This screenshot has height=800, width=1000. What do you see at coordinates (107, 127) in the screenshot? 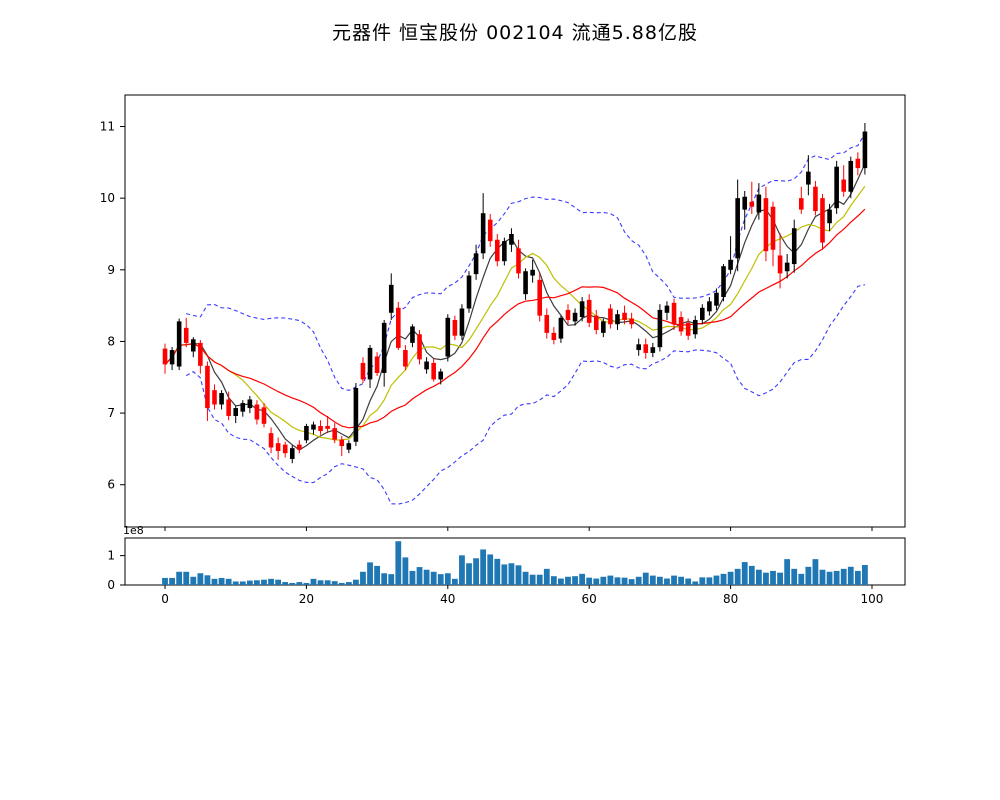
I see `price-y-tick-label: 11` at bounding box center [107, 127].